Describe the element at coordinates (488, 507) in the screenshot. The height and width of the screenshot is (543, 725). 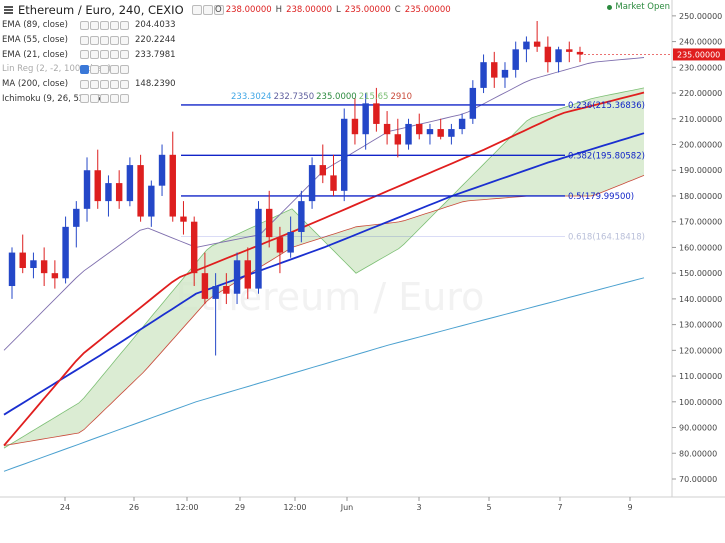
I see `x-tick-label: 5` at that location.